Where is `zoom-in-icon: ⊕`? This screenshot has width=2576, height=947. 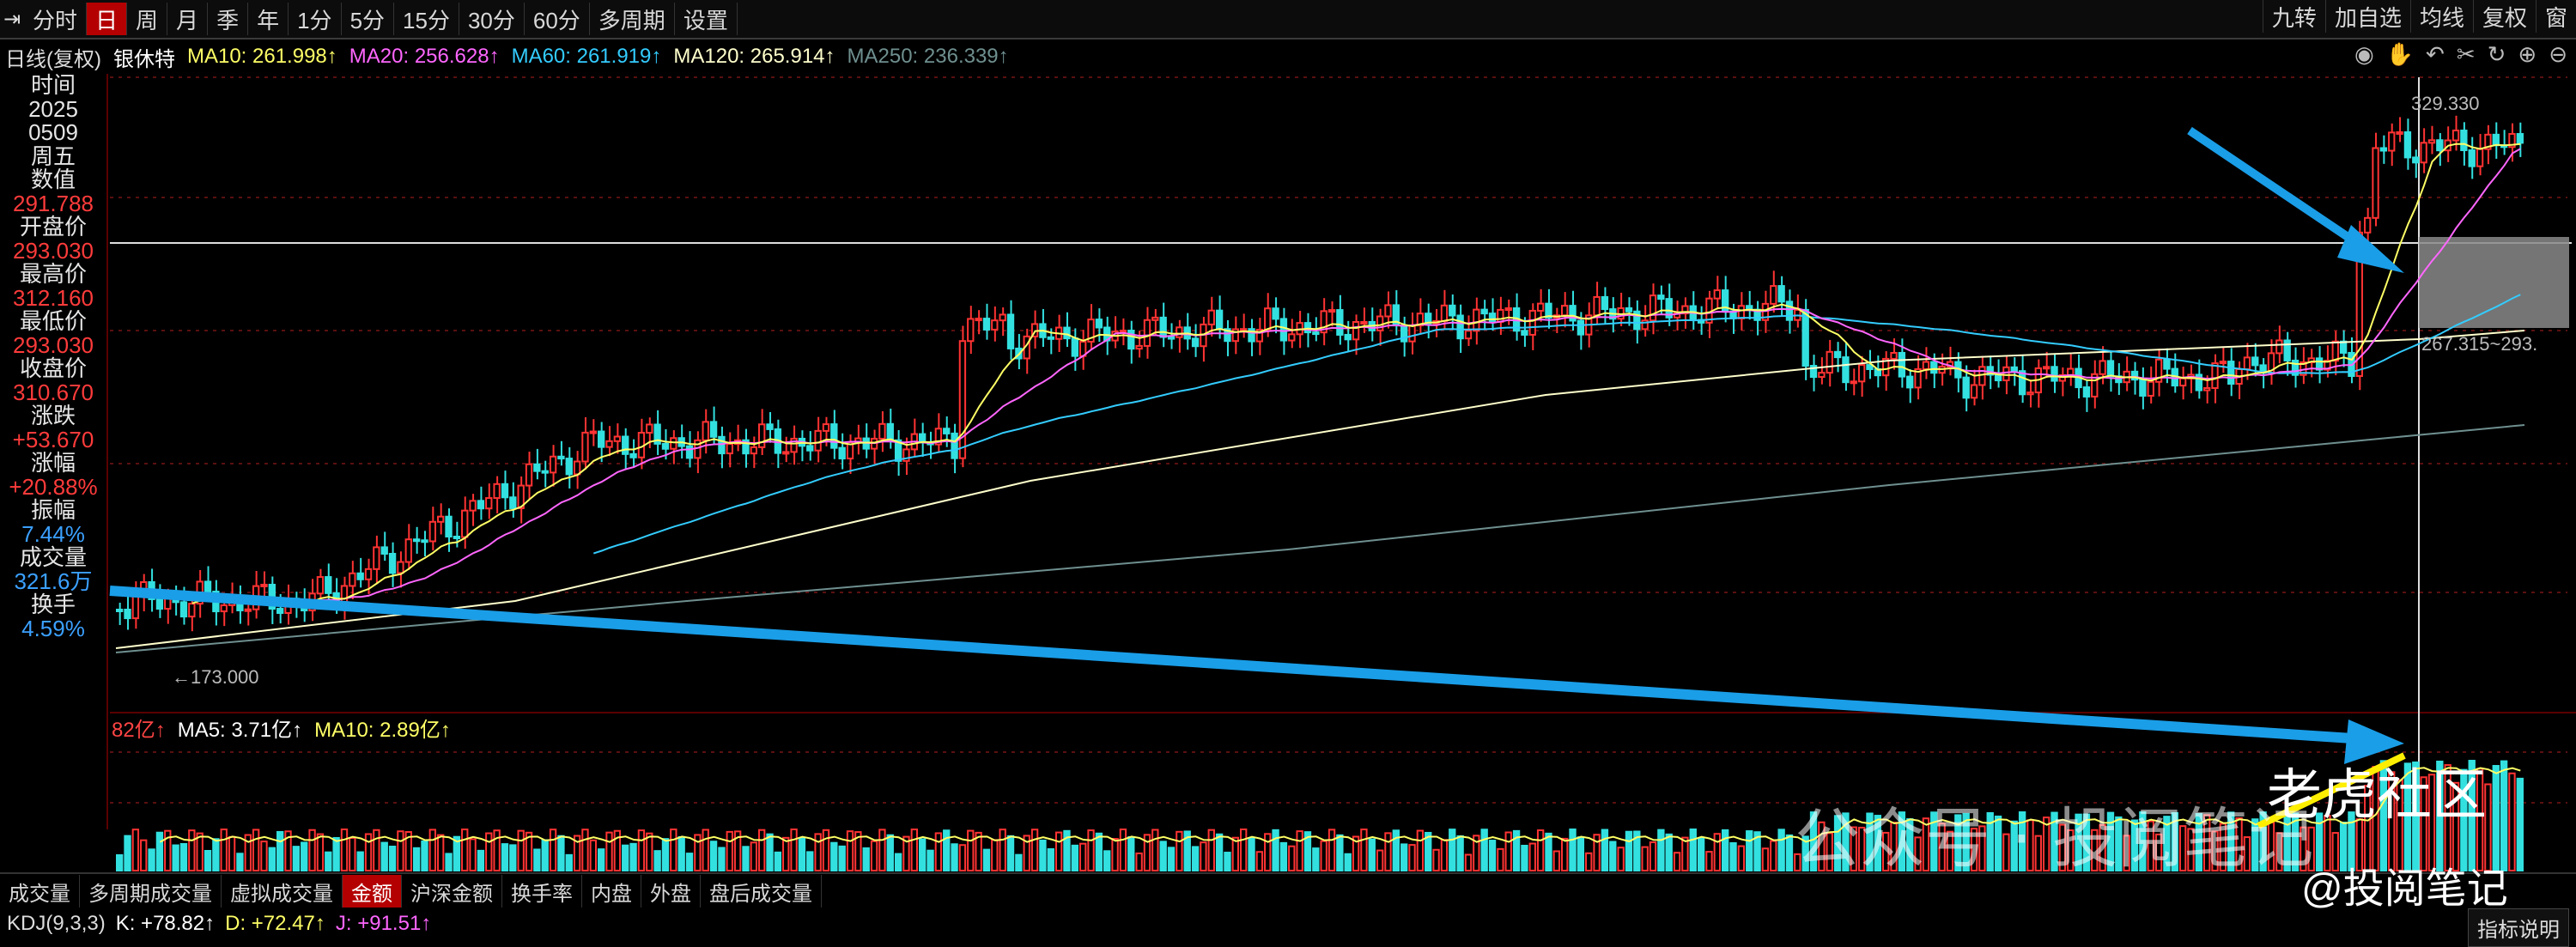
zoom-in-icon: ⊕ is located at coordinates (2528, 54).